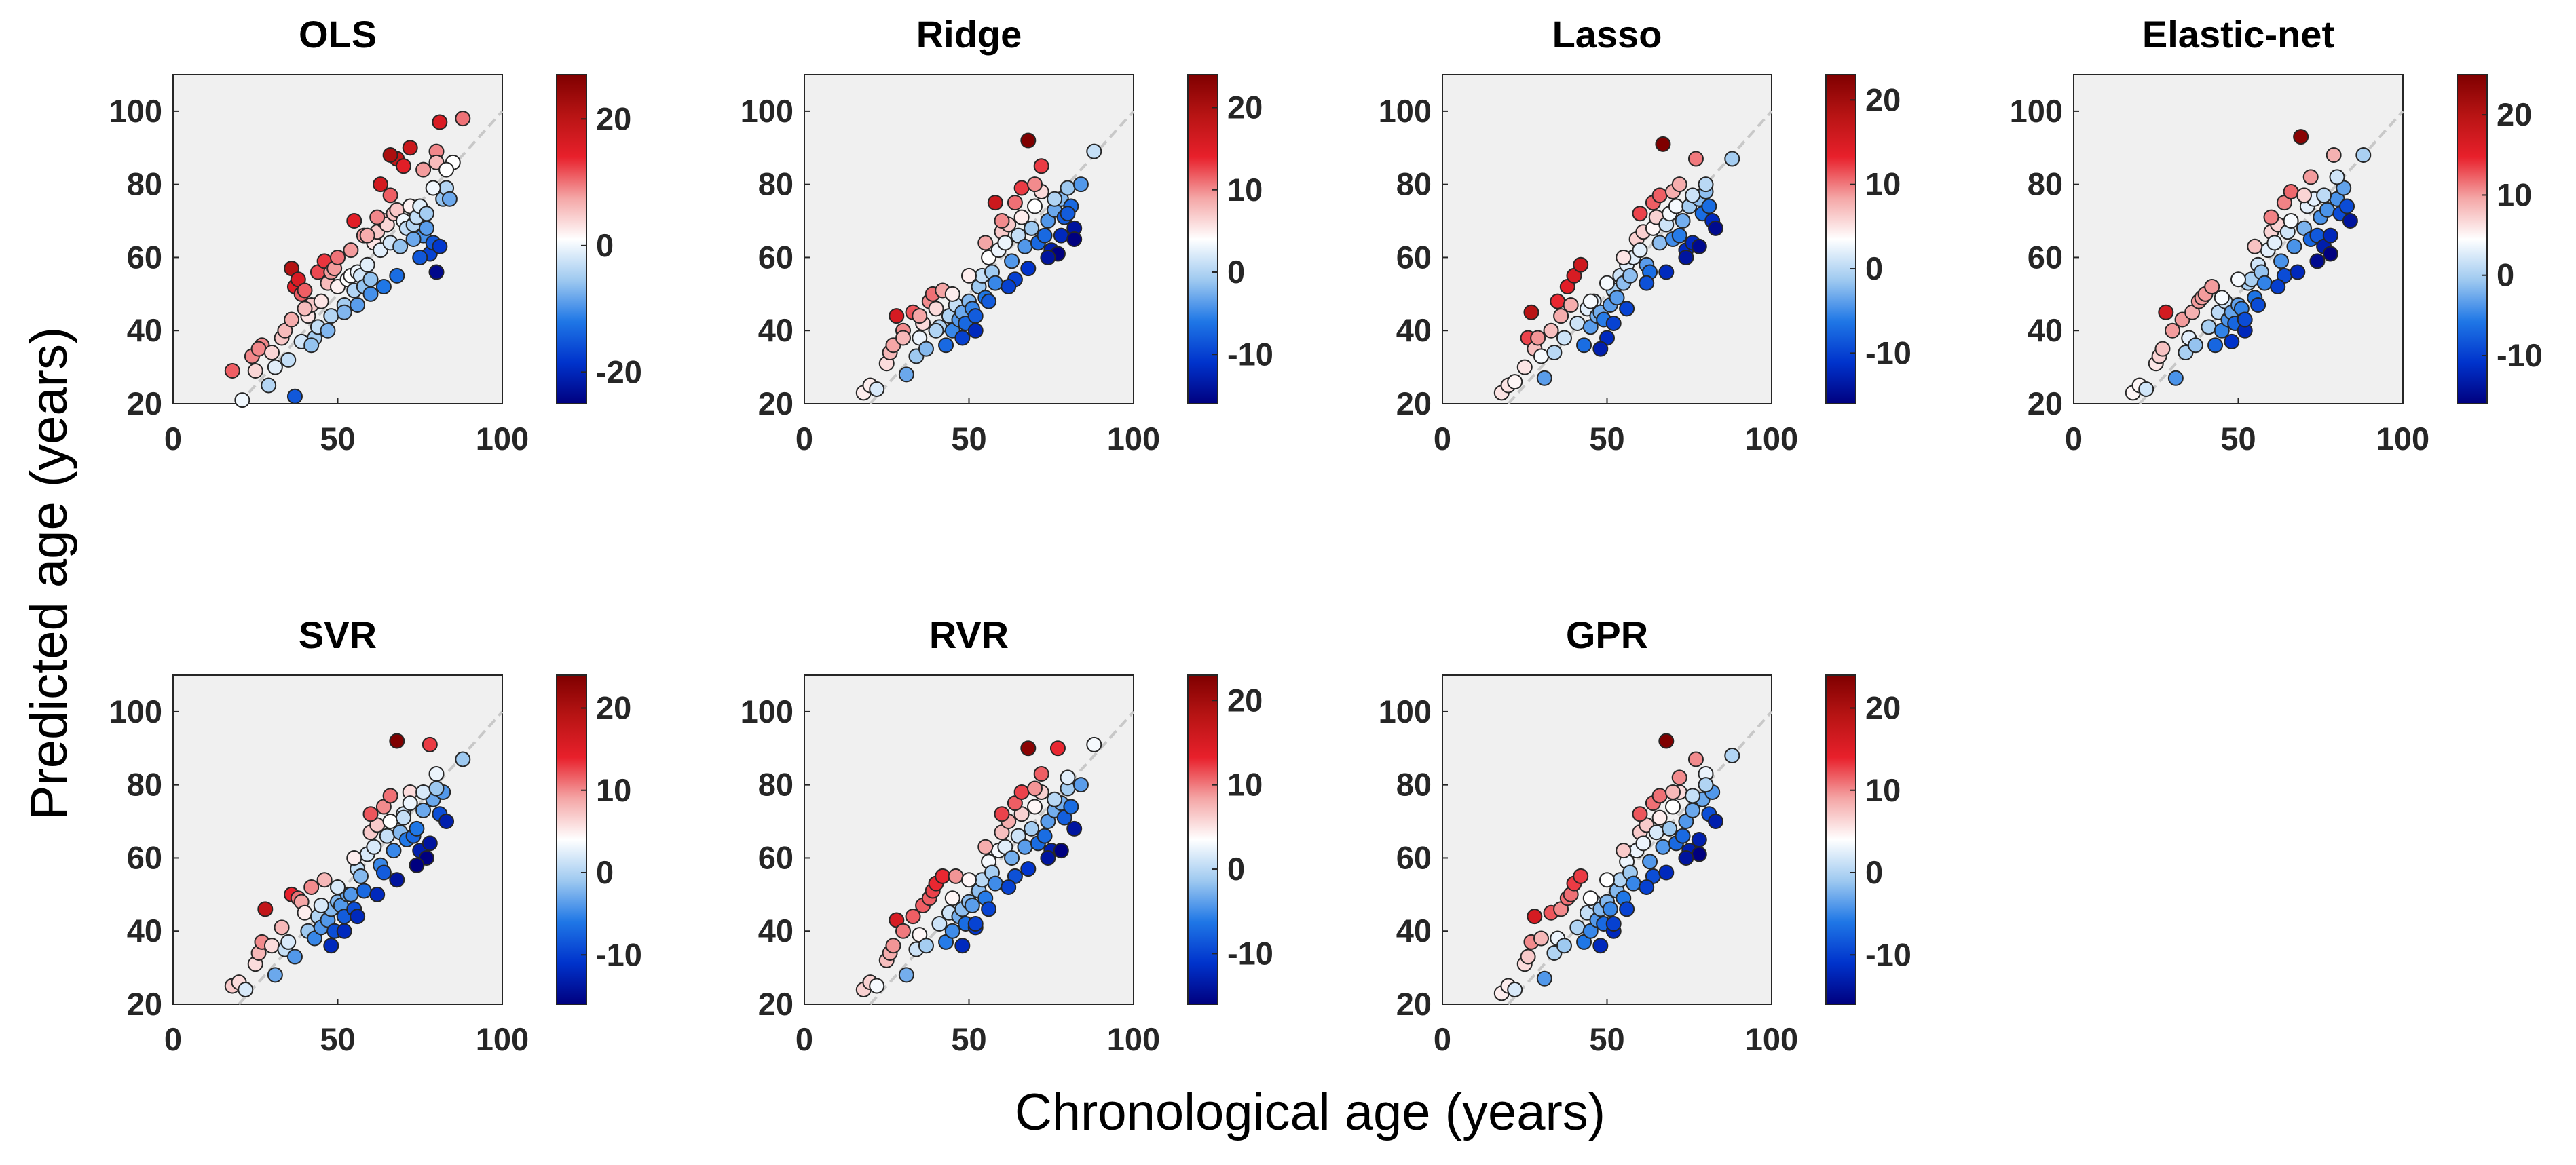 This screenshot has width=2576, height=1165. I want to click on colorbar-tick-label: -10, so click(2520, 355).